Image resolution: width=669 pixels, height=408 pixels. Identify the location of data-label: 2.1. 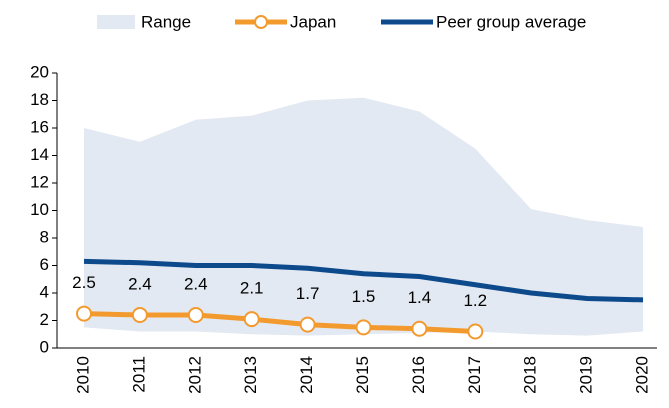
(252, 288).